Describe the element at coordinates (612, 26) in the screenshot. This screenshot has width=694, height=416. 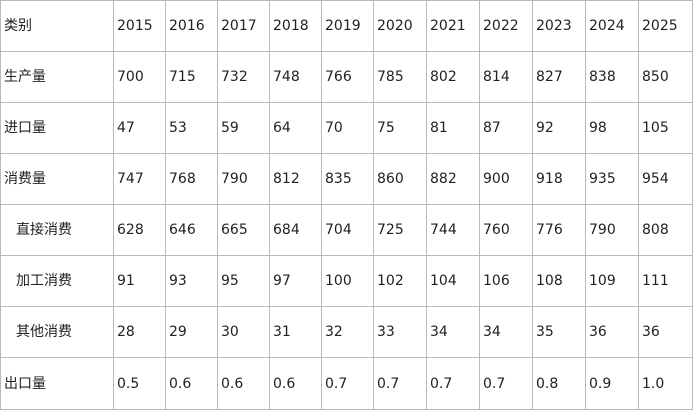
I see `header-year-cell: 2024` at that location.